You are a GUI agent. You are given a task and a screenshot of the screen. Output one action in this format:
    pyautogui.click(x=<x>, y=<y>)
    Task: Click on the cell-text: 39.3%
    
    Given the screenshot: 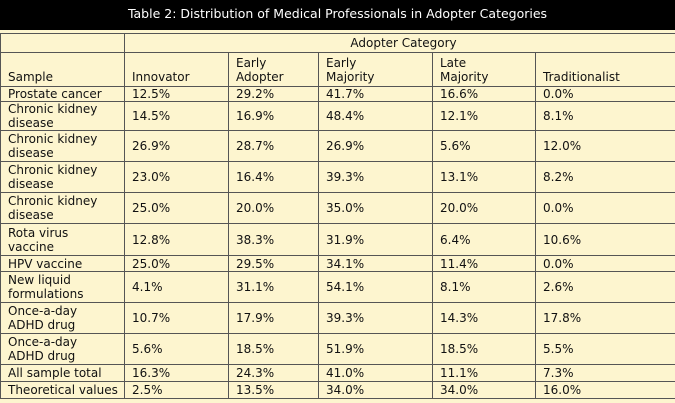 What is the action you would take?
    pyautogui.click(x=345, y=177)
    